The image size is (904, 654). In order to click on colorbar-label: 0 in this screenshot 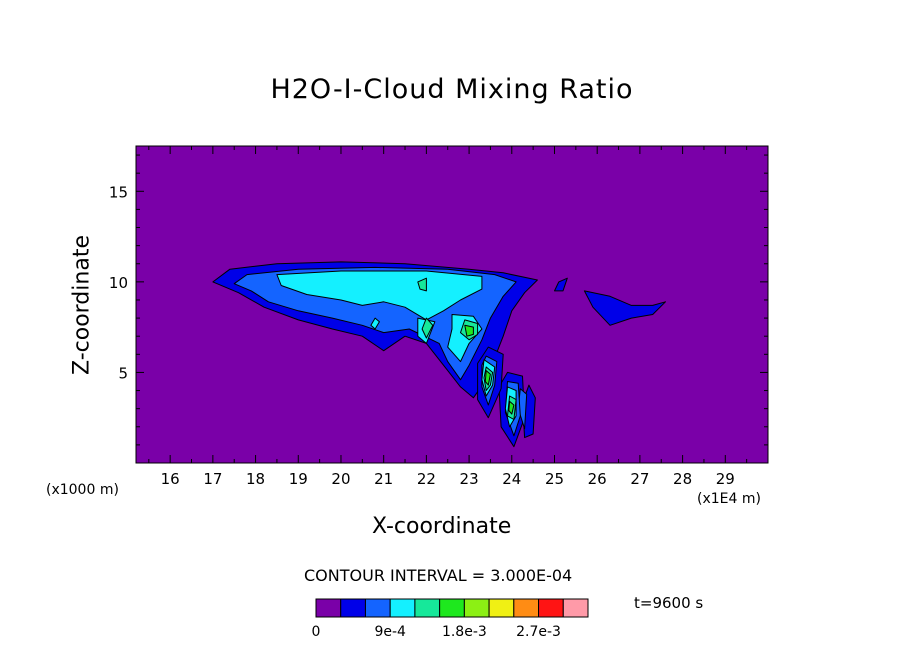, I will do `click(316, 632)`.